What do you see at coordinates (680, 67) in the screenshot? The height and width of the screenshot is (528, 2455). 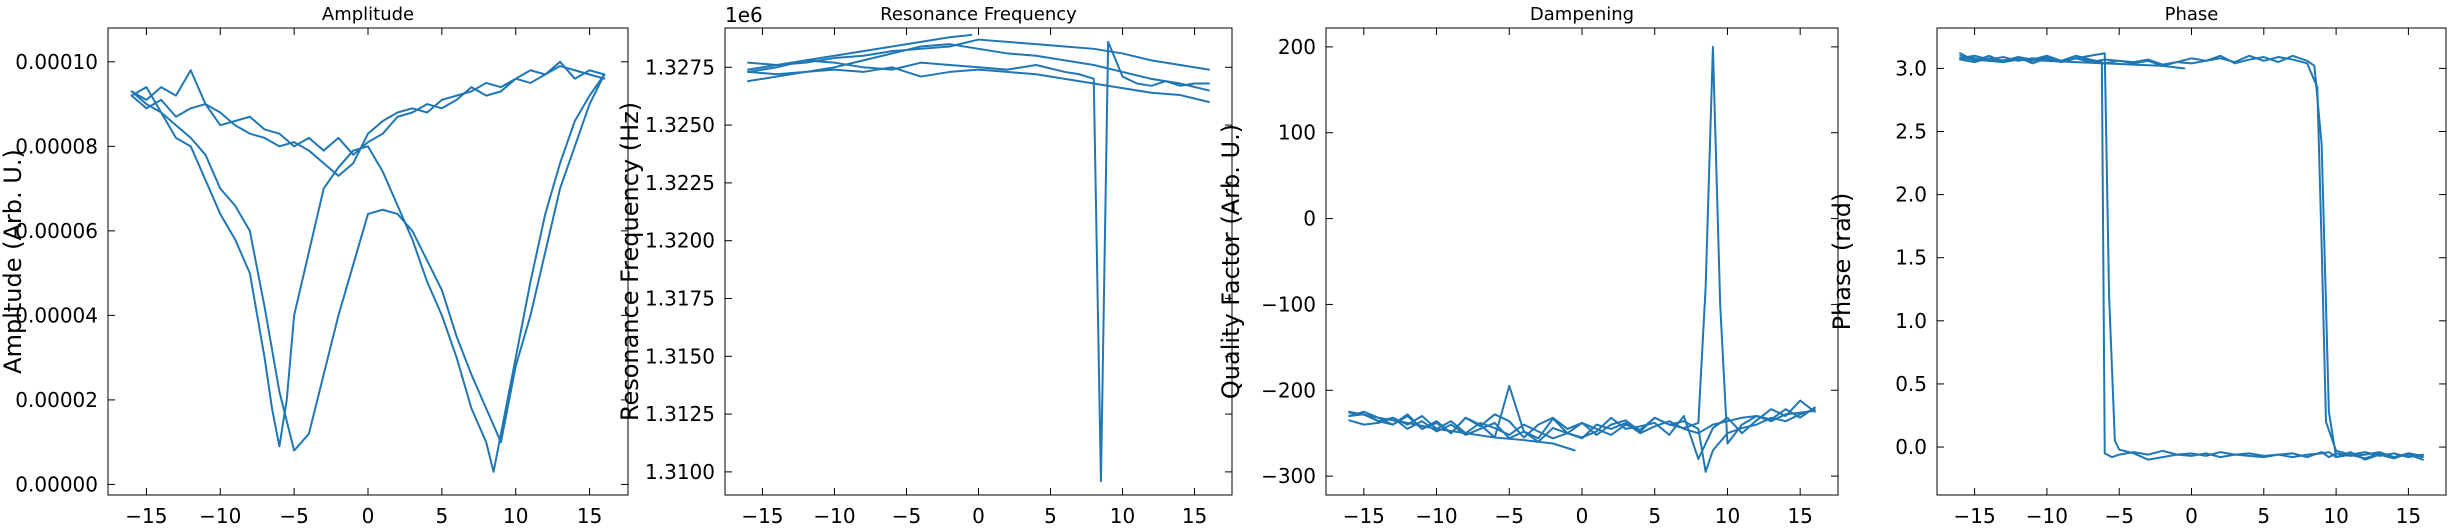 I see `resonance-frequency-y-tick-label: 1.3275` at bounding box center [680, 67].